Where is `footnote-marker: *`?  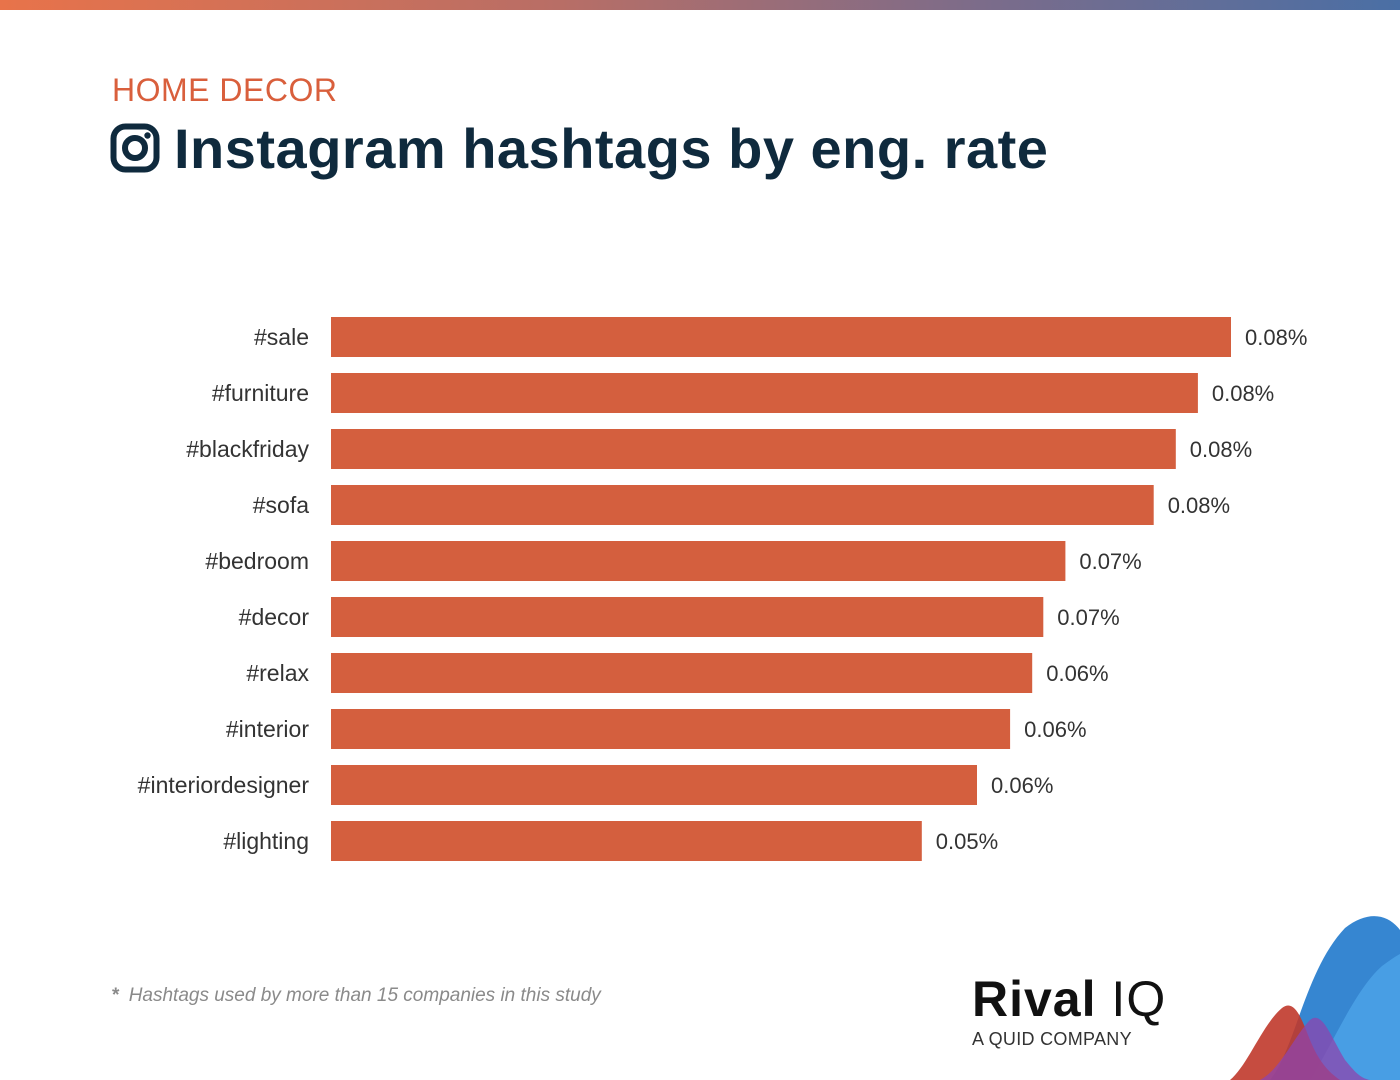 footnote-marker: * is located at coordinates (116, 995).